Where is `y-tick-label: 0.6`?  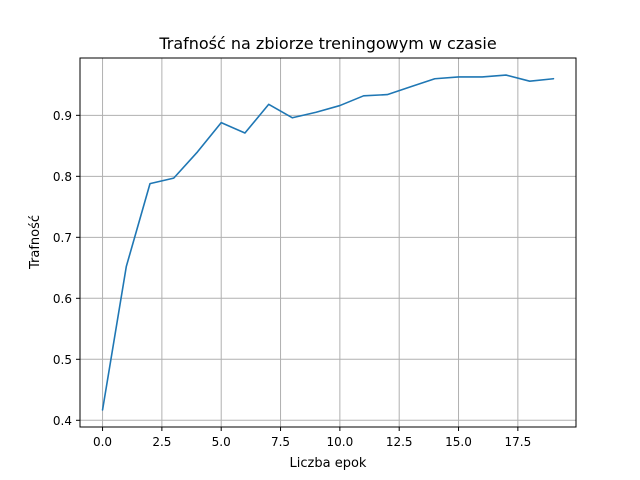
y-tick-label: 0.6 is located at coordinates (62, 299).